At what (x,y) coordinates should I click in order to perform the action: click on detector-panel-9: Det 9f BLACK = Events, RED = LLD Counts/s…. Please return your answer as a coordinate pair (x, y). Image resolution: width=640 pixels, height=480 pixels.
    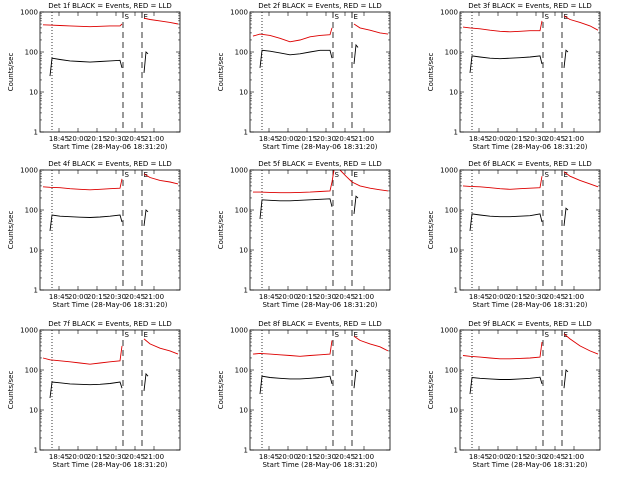
    Looking at the image, I should click on (514, 394).